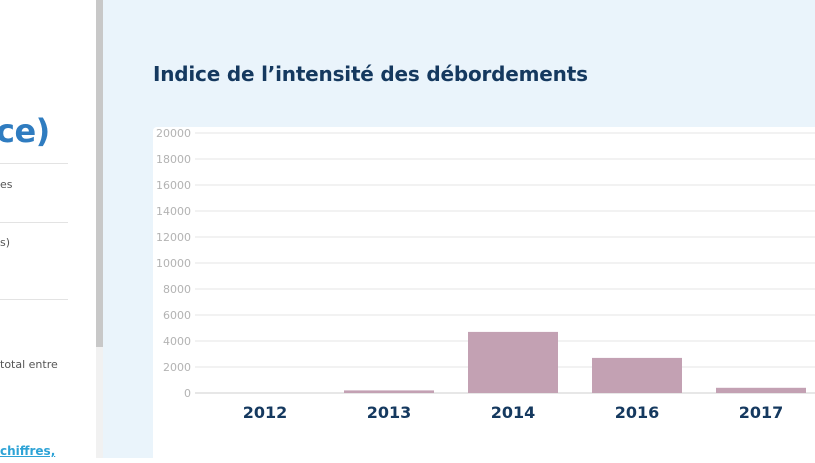  What do you see at coordinates (5, 242) in the screenshot?
I see `sidebar-text-2: s)` at bounding box center [5, 242].